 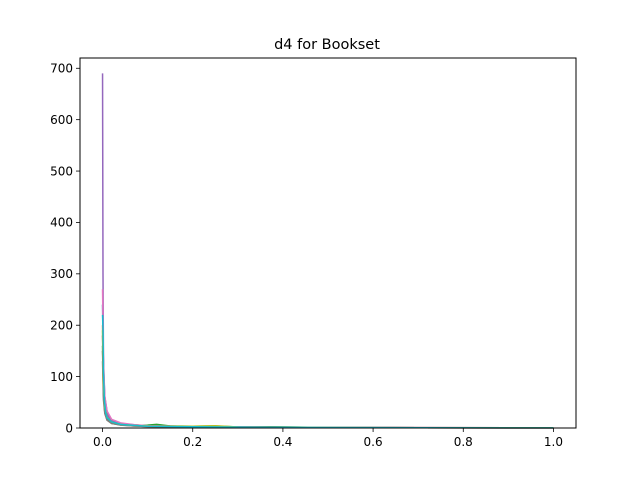 I want to click on x-tick-label: 1.0, so click(x=553, y=442).